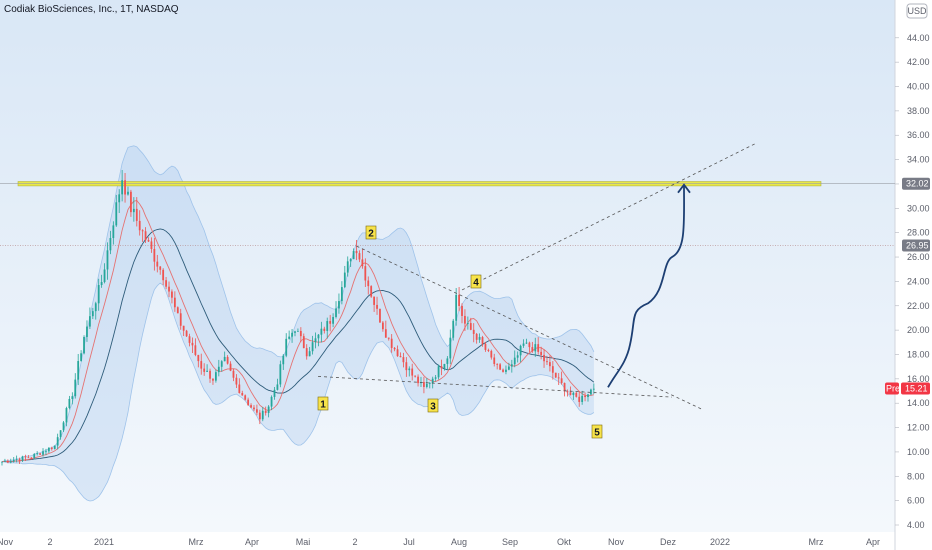 The image size is (932, 550). Describe the element at coordinates (918, 330) in the screenshot. I see `y-tick-label: 20.00` at that location.